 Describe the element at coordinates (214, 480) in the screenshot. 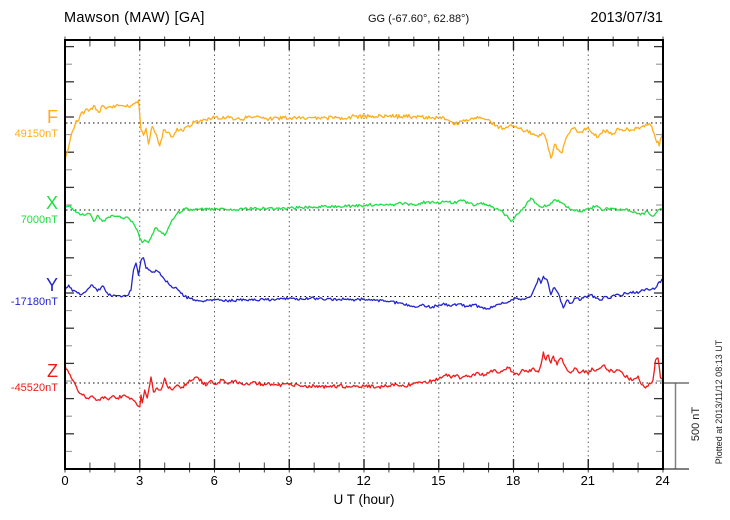

I see `x-tick-label-6: 6` at that location.